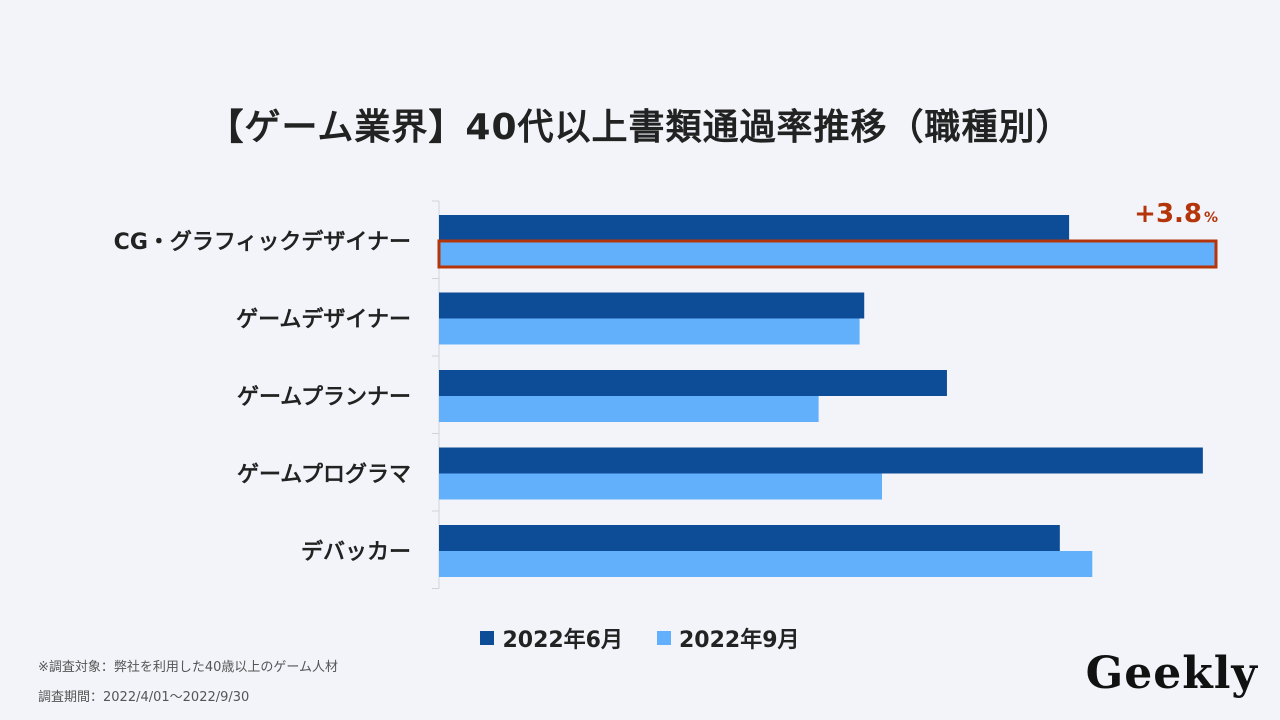 The height and width of the screenshot is (720, 1280). Describe the element at coordinates (262, 242) in the screenshot. I see `category-label: CG・グラフィックデザイナー` at that location.